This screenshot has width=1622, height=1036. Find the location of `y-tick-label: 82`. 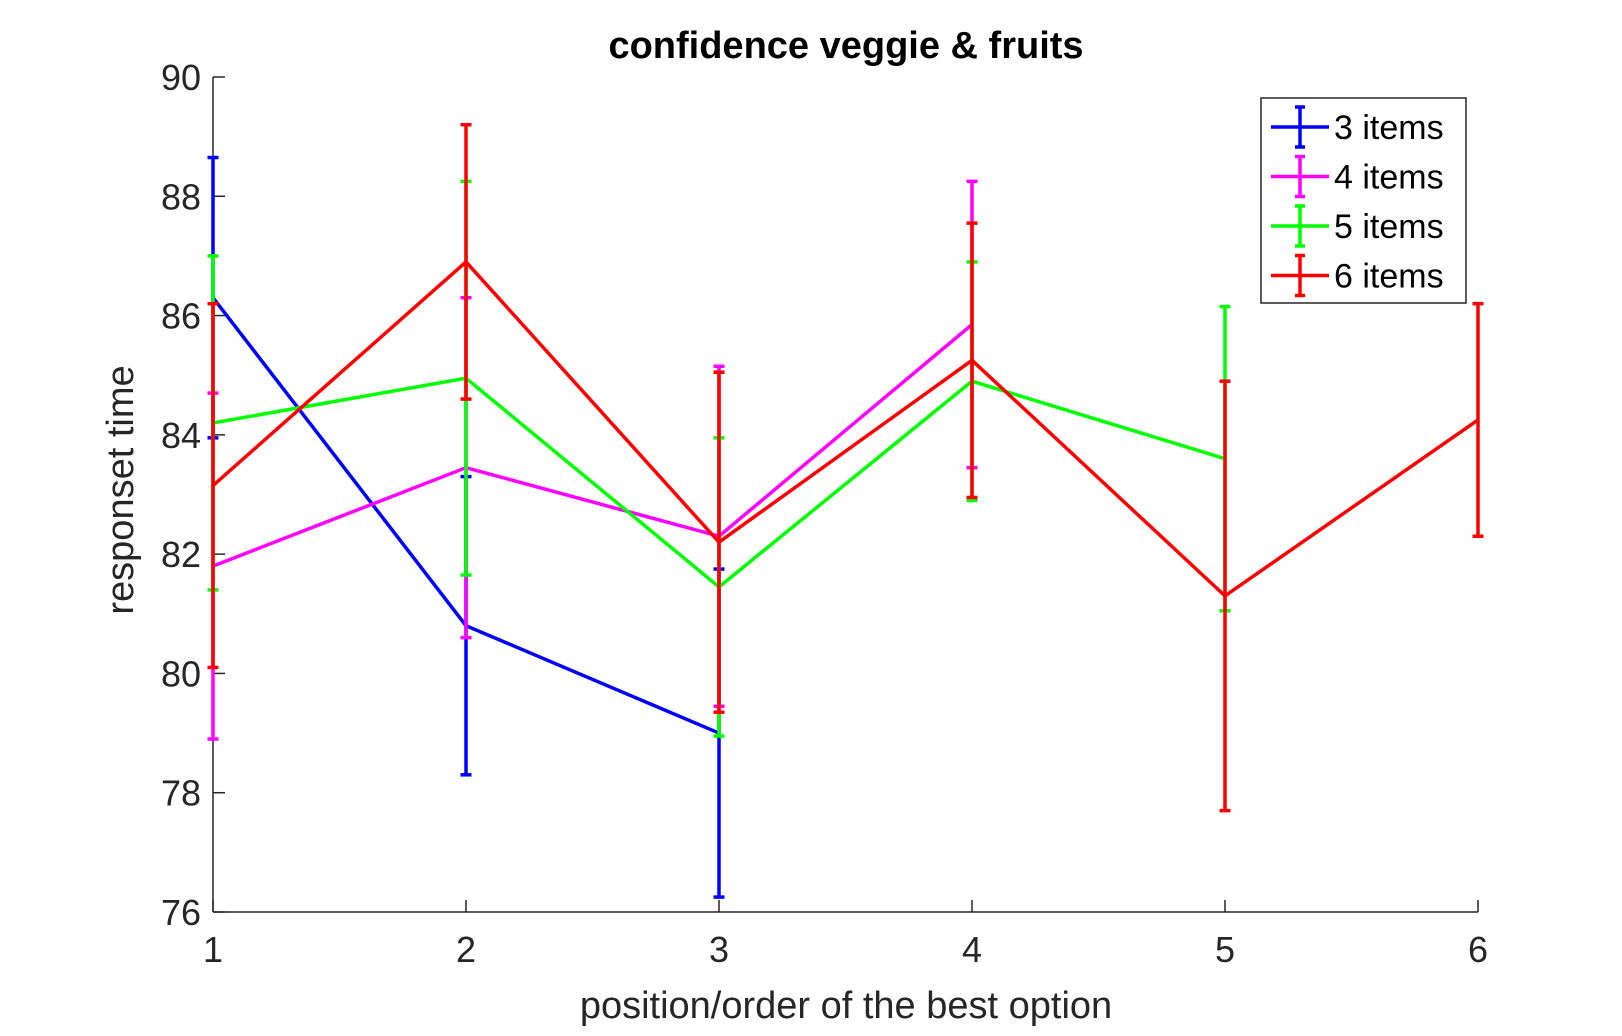

y-tick-label: 82 is located at coordinates (181, 554).